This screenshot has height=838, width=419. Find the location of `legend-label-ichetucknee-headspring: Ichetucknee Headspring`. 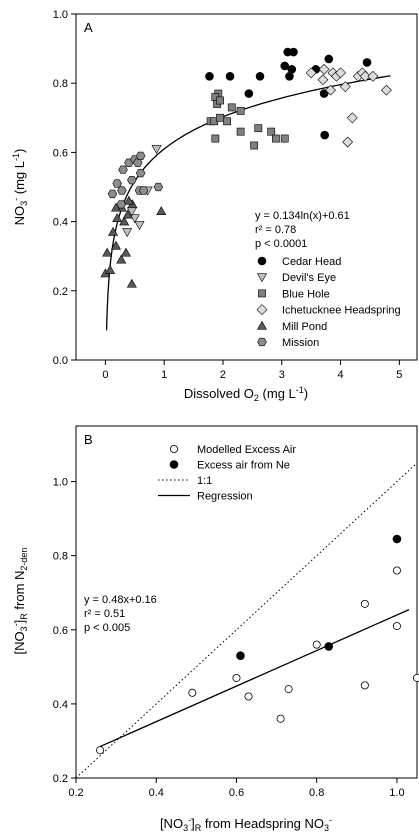

legend-label-ichetucknee-headspring: Ichetucknee Headspring is located at coordinates (341, 311).